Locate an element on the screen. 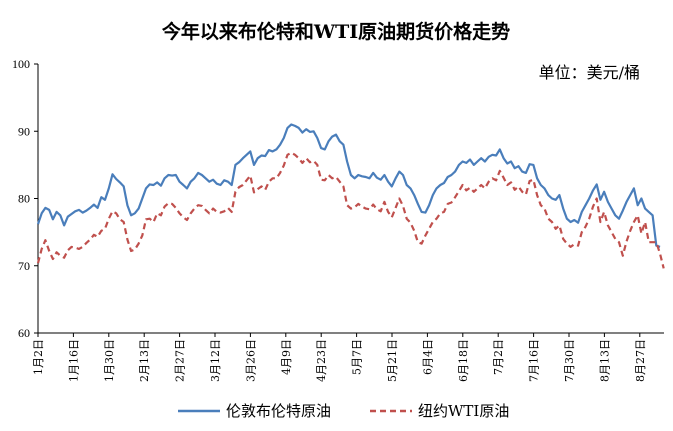 The height and width of the screenshot is (431, 673). x-tick-label: 4月23日 is located at coordinates (321, 360).